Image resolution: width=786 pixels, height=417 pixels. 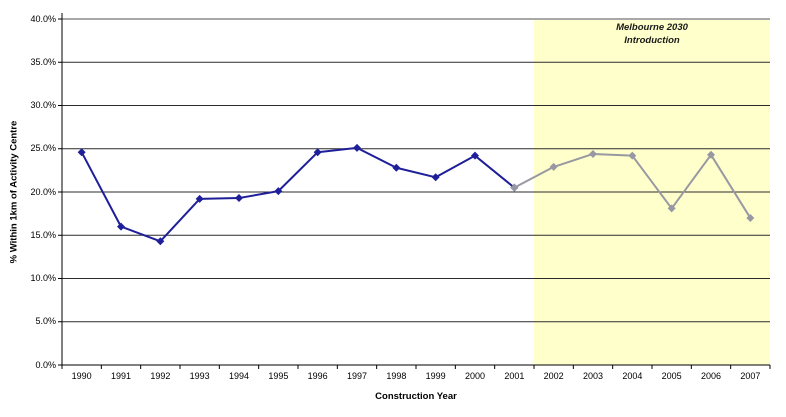 What do you see at coordinates (514, 376) in the screenshot?
I see `x-tick-label: 2001` at bounding box center [514, 376].